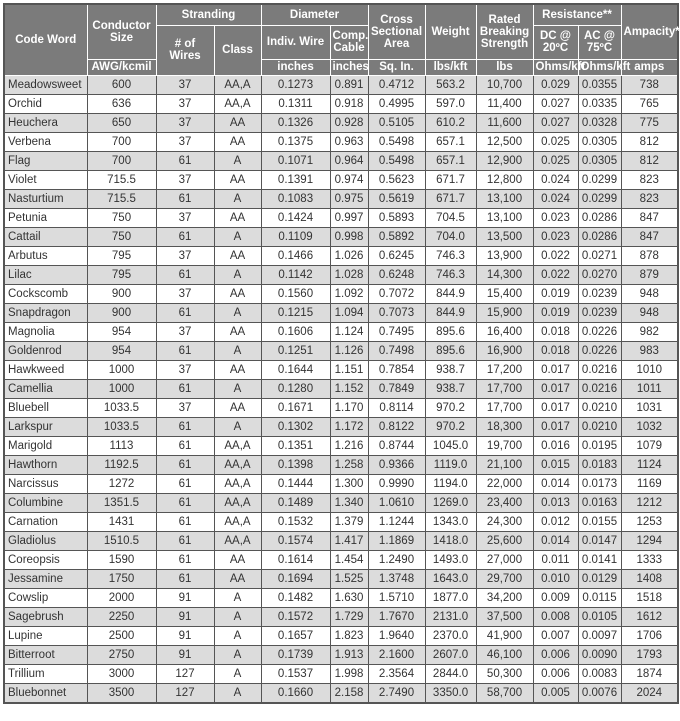 Image resolution: width=680 pixels, height=721 pixels. What do you see at coordinates (349, 274) in the screenshot?
I see `cell-comp-cable: 1.028` at bounding box center [349, 274].